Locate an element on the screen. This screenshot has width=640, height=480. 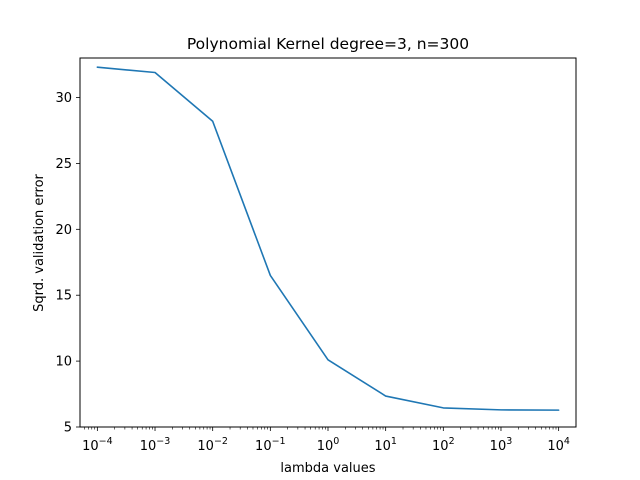
x-tick-label: 10³ is located at coordinates (501, 445).